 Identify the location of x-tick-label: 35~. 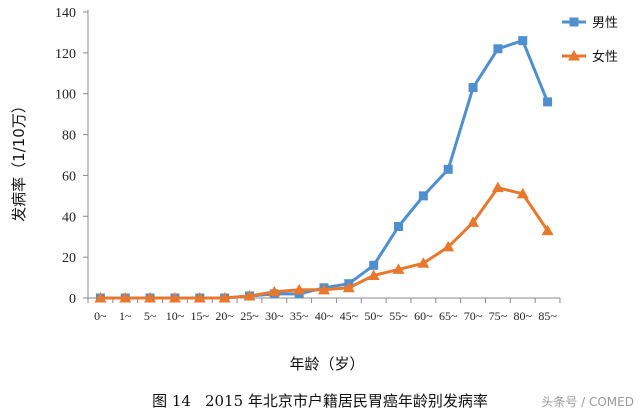
(299, 316).